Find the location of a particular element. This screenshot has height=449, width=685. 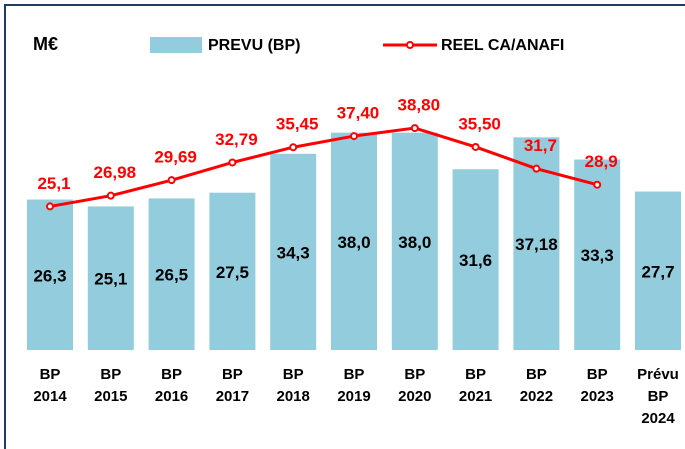

legend-marker is located at coordinates (410, 45).